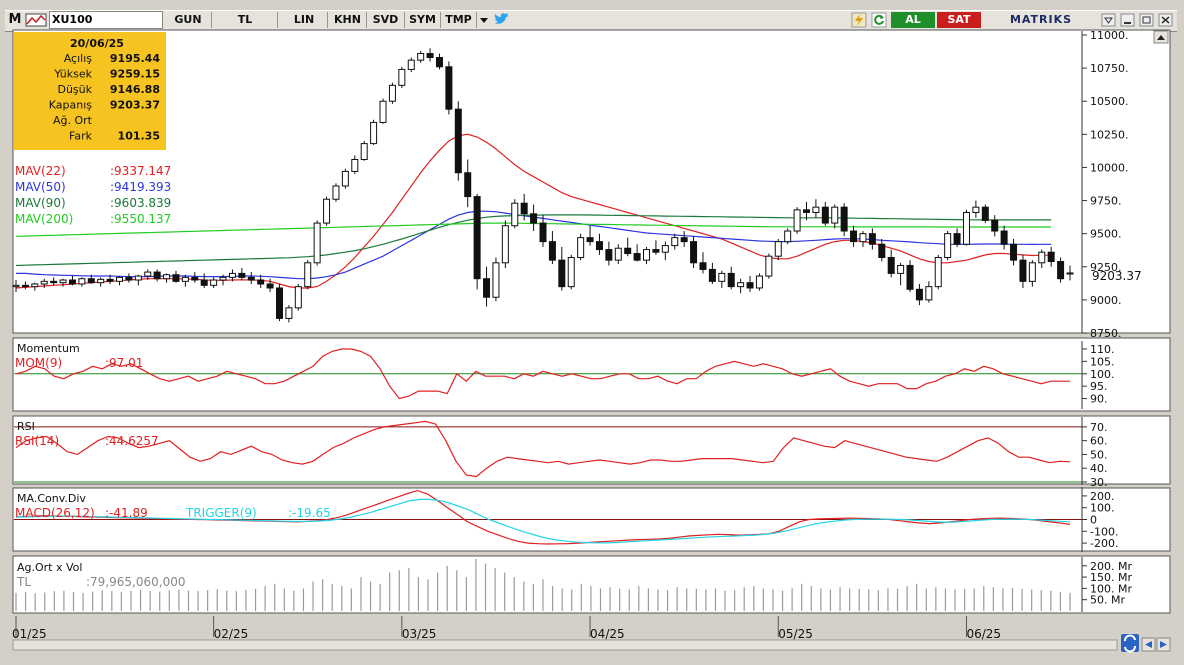 The width and height of the screenshot is (1184, 665). What do you see at coordinates (135, 89) in the screenshot?
I see `infobox-value: 9146.88` at bounding box center [135, 89].